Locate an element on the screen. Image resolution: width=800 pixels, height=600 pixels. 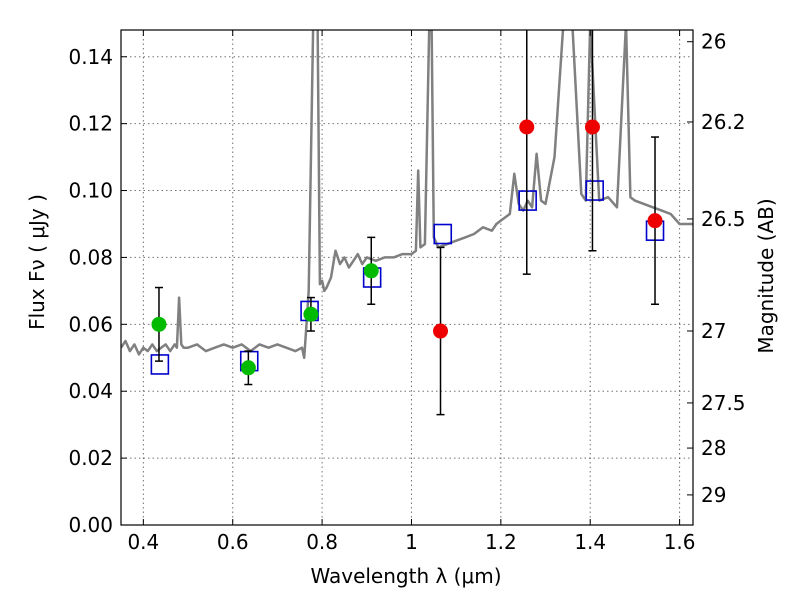
y-tick-label: 0.08 is located at coordinates (90, 257).